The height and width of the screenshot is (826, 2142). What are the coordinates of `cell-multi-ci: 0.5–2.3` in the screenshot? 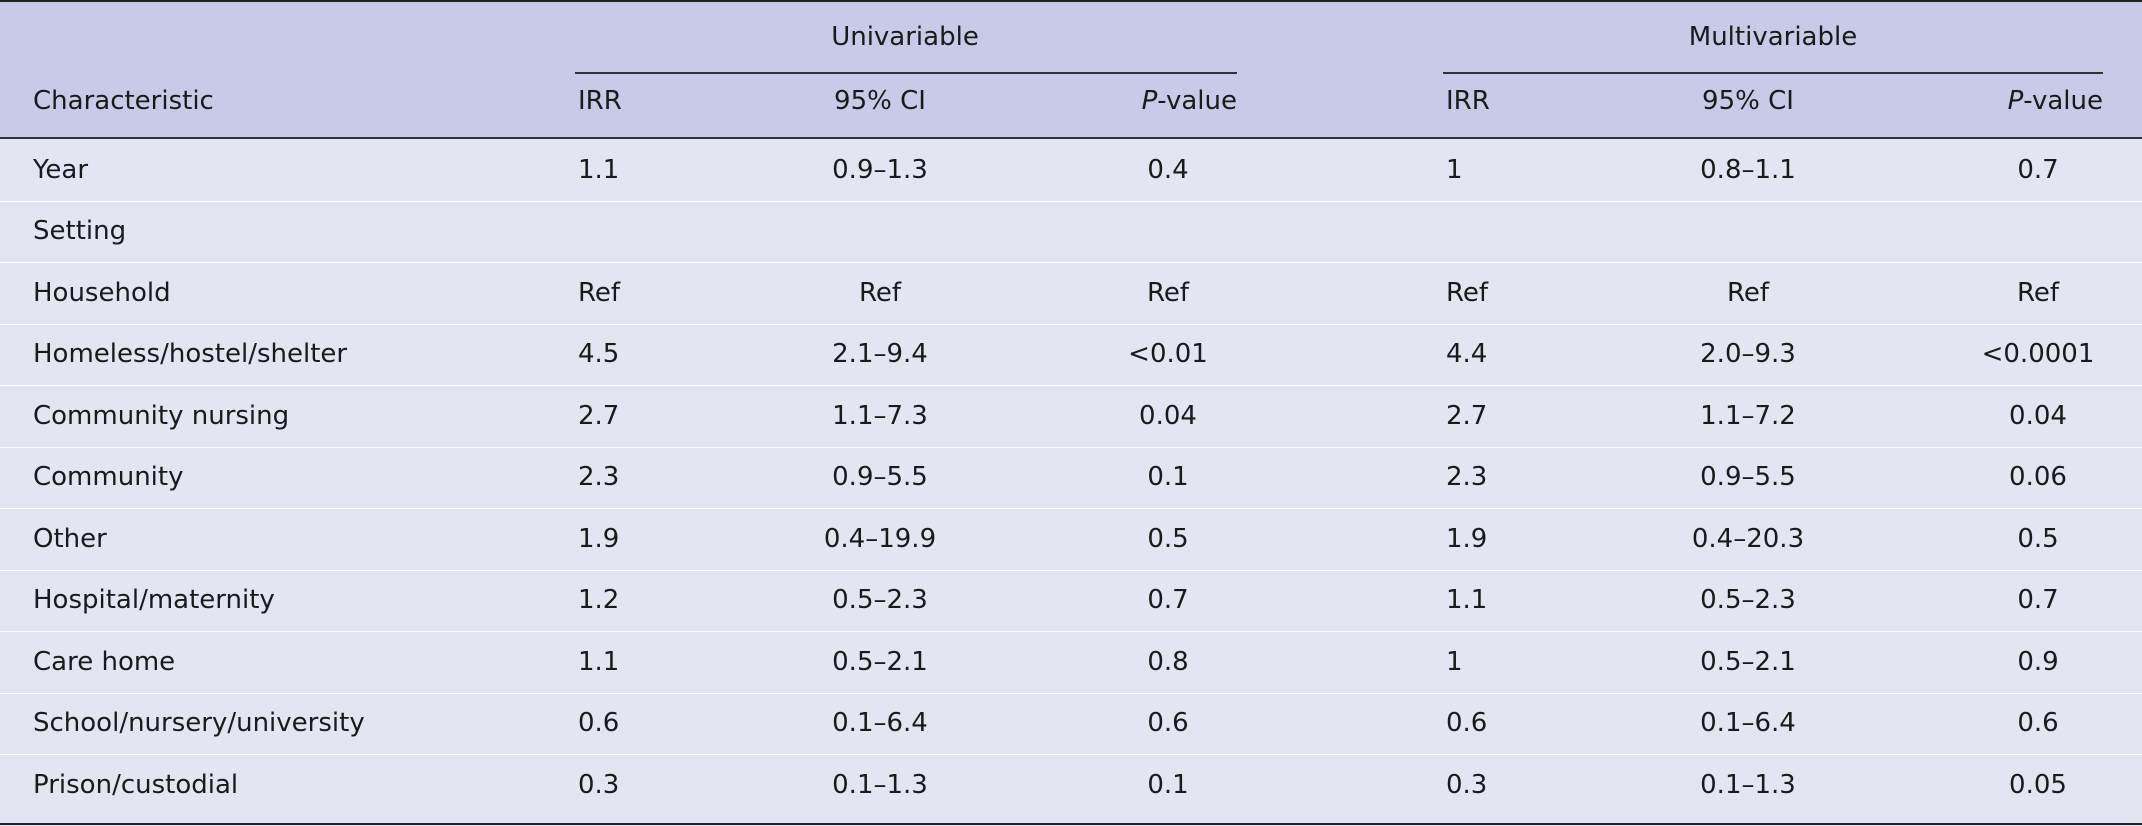 It's located at (1748, 600).